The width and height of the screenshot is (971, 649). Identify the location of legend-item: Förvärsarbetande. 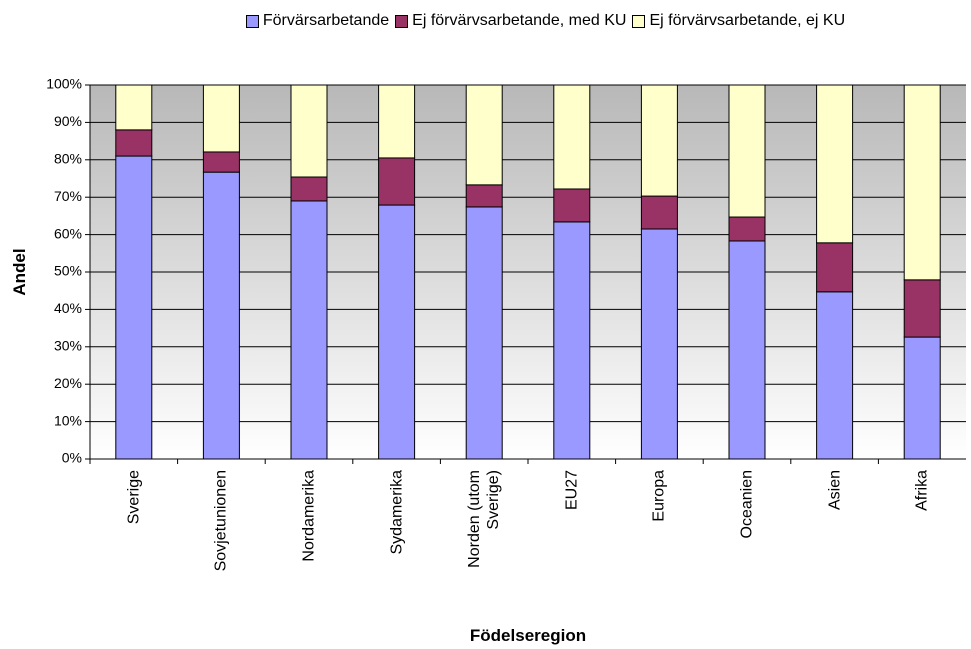
(317, 21).